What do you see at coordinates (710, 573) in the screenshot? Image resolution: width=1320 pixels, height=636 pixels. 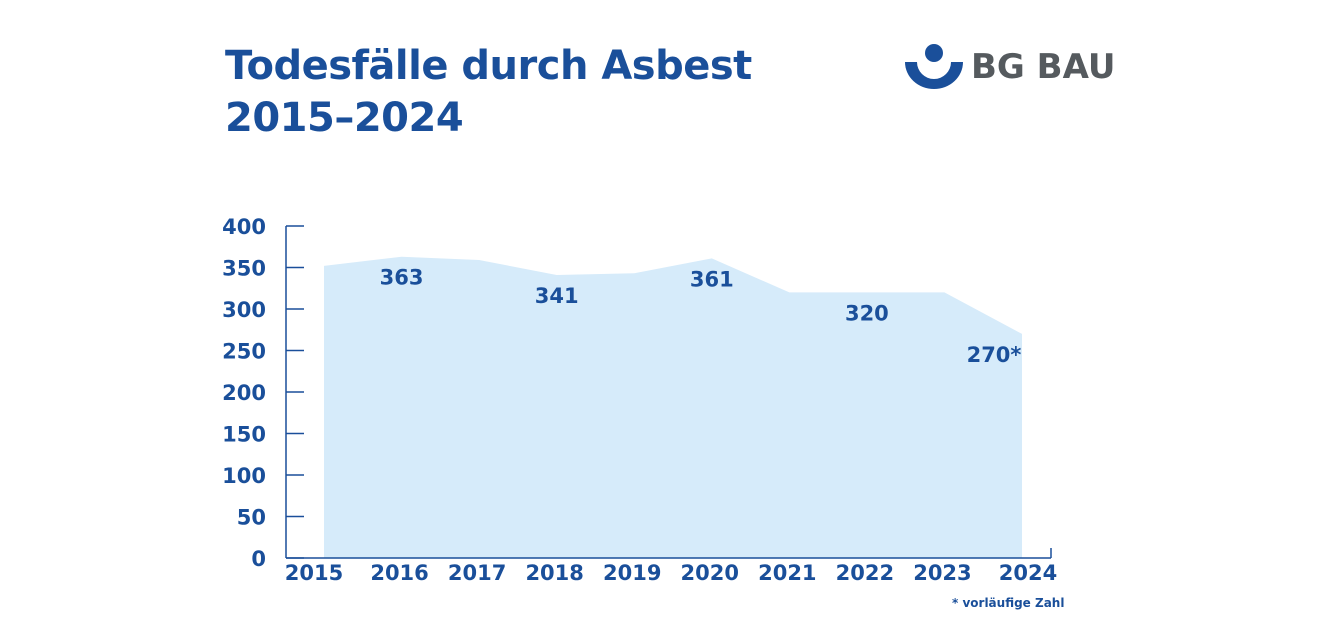 I see `x-tick-label-2020: 2020` at bounding box center [710, 573].